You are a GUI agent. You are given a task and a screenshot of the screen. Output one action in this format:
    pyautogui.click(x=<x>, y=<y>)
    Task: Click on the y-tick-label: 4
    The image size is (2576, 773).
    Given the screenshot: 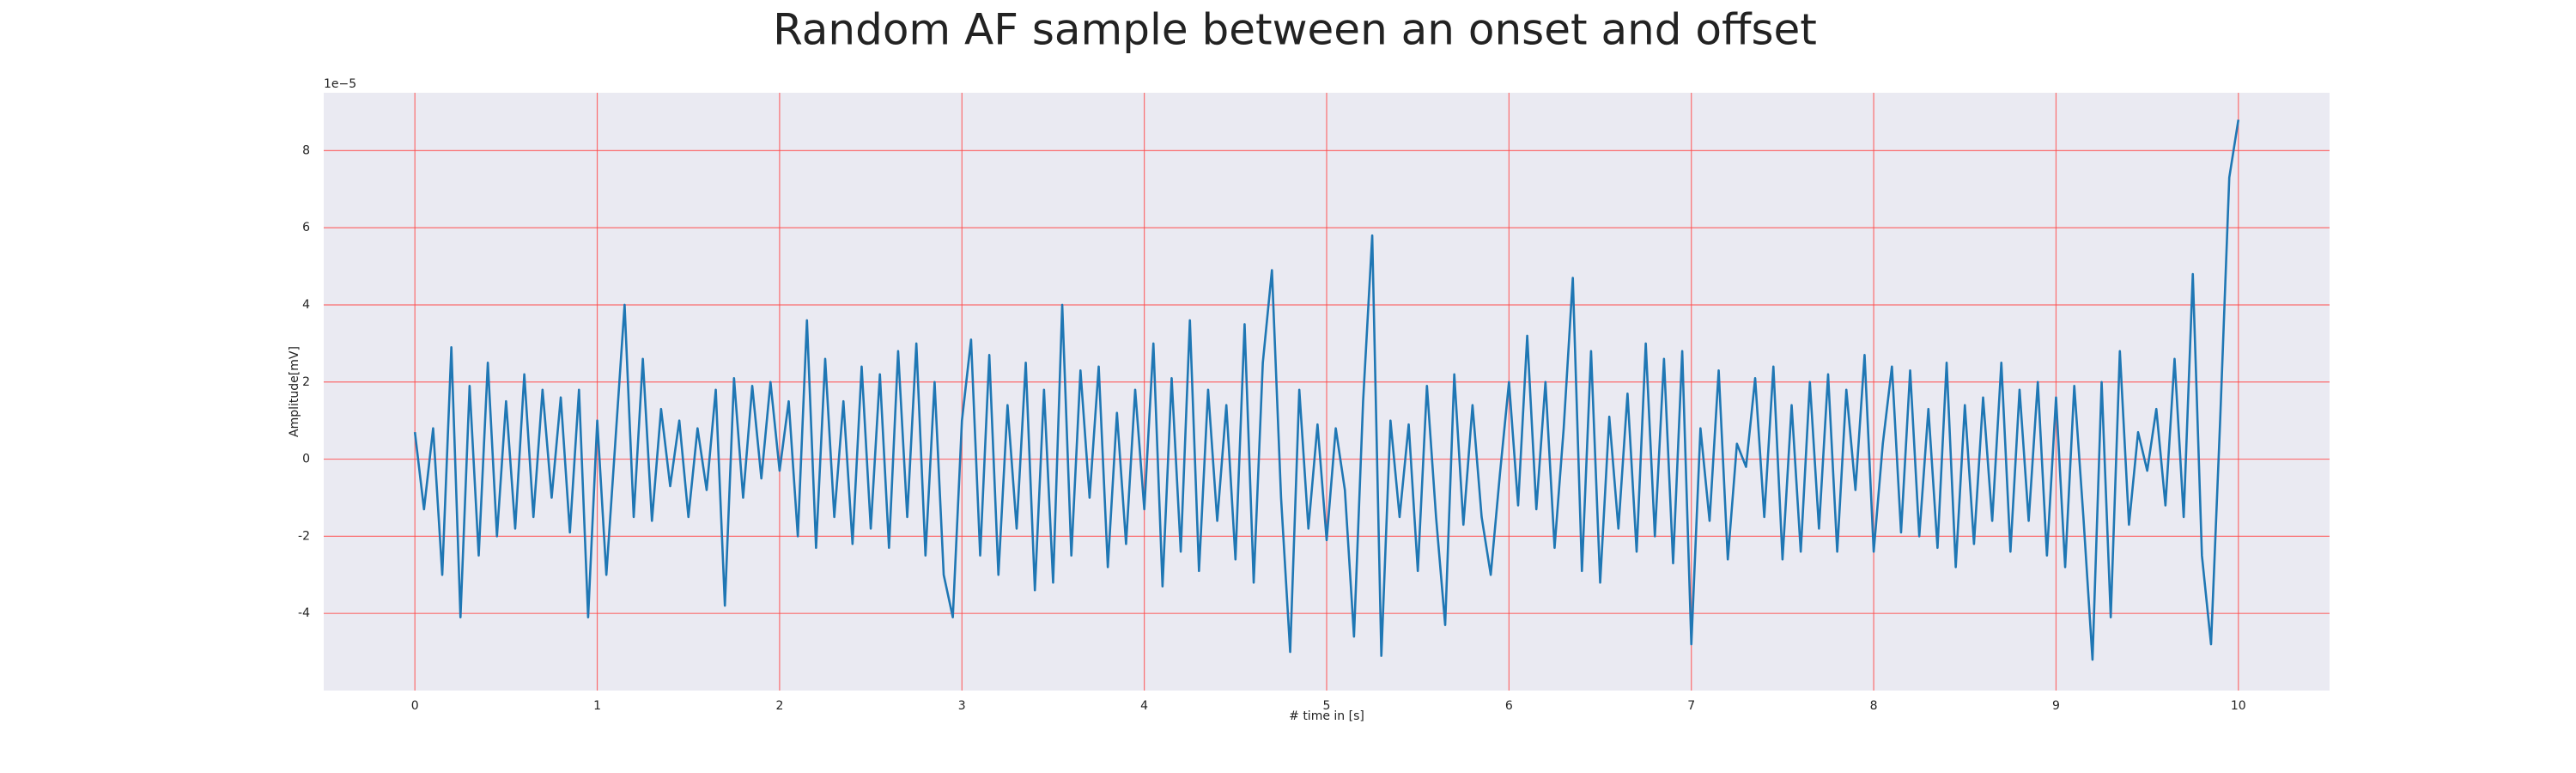 What is the action you would take?
    pyautogui.click(x=306, y=305)
    